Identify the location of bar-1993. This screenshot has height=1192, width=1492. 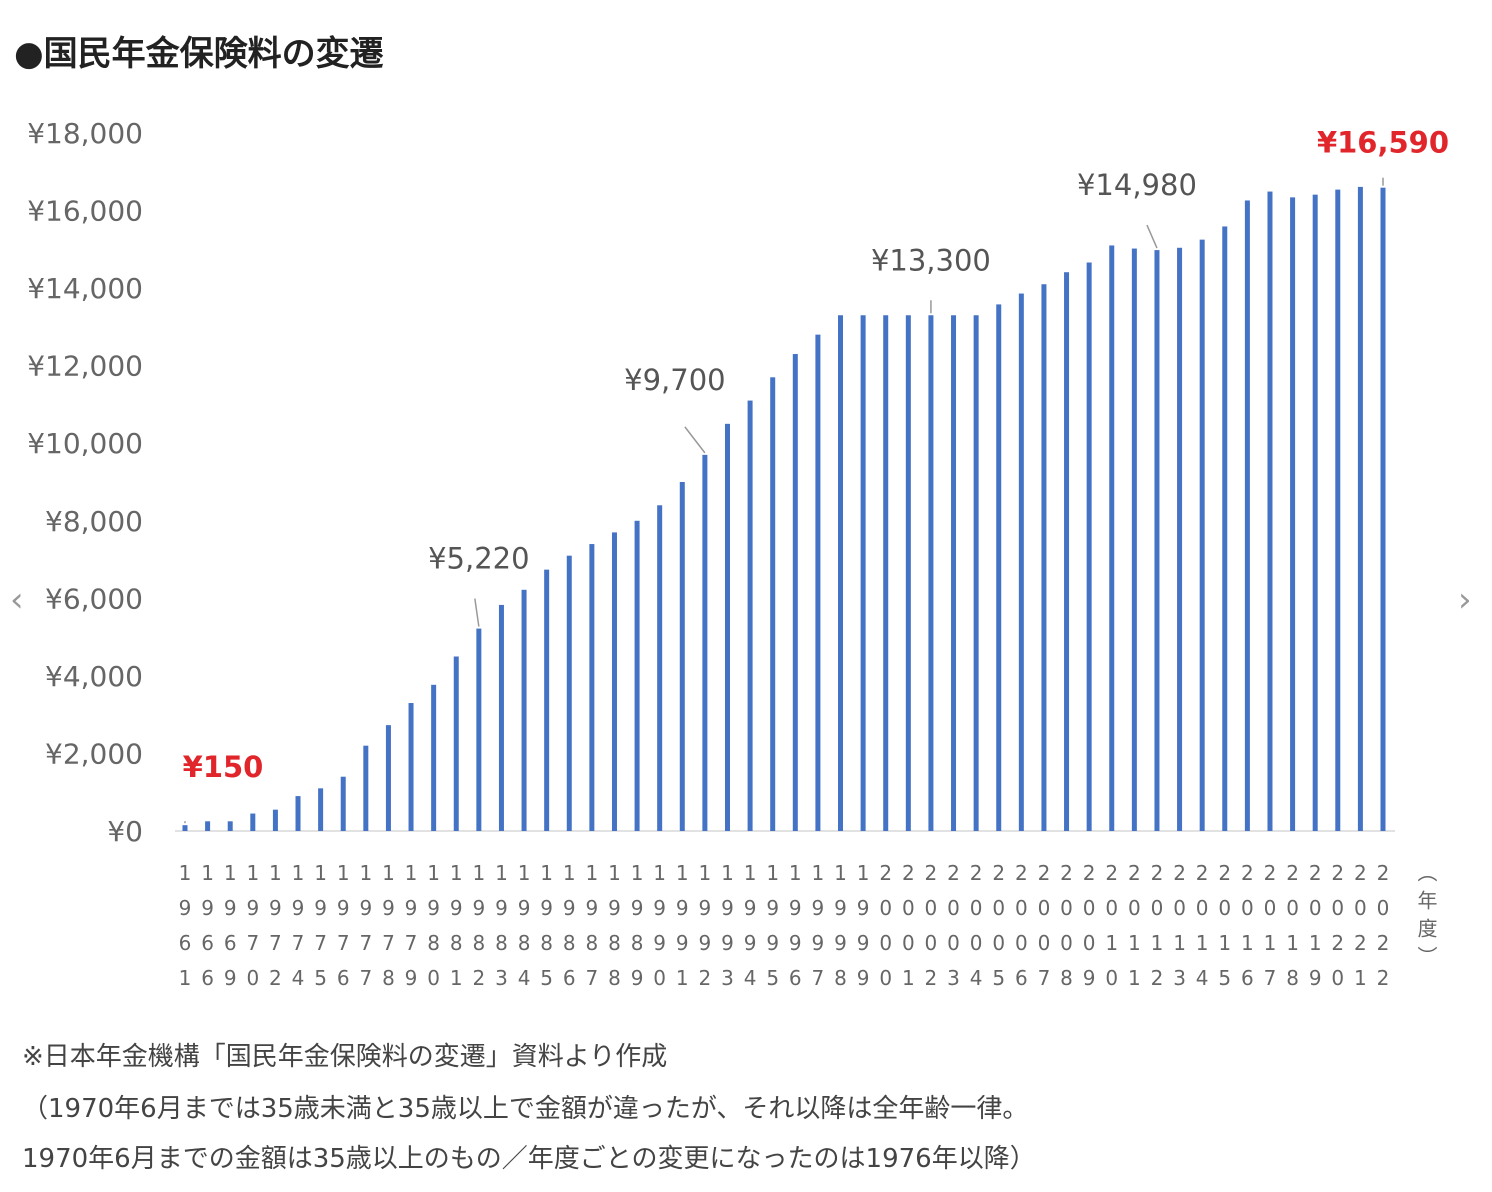
(727, 627).